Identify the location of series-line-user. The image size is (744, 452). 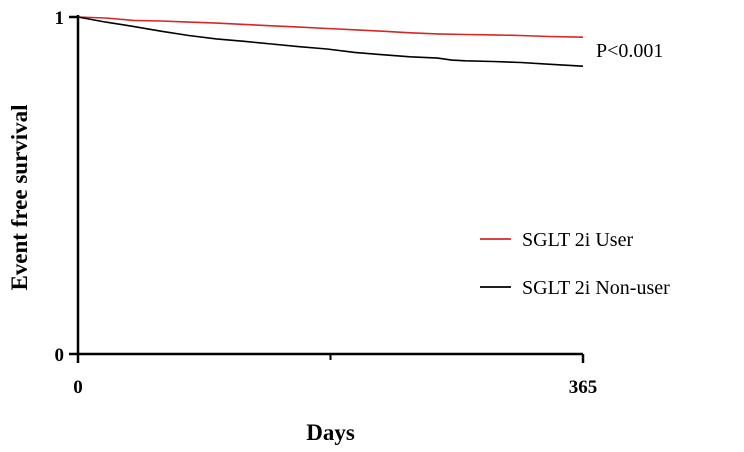
(330, 27).